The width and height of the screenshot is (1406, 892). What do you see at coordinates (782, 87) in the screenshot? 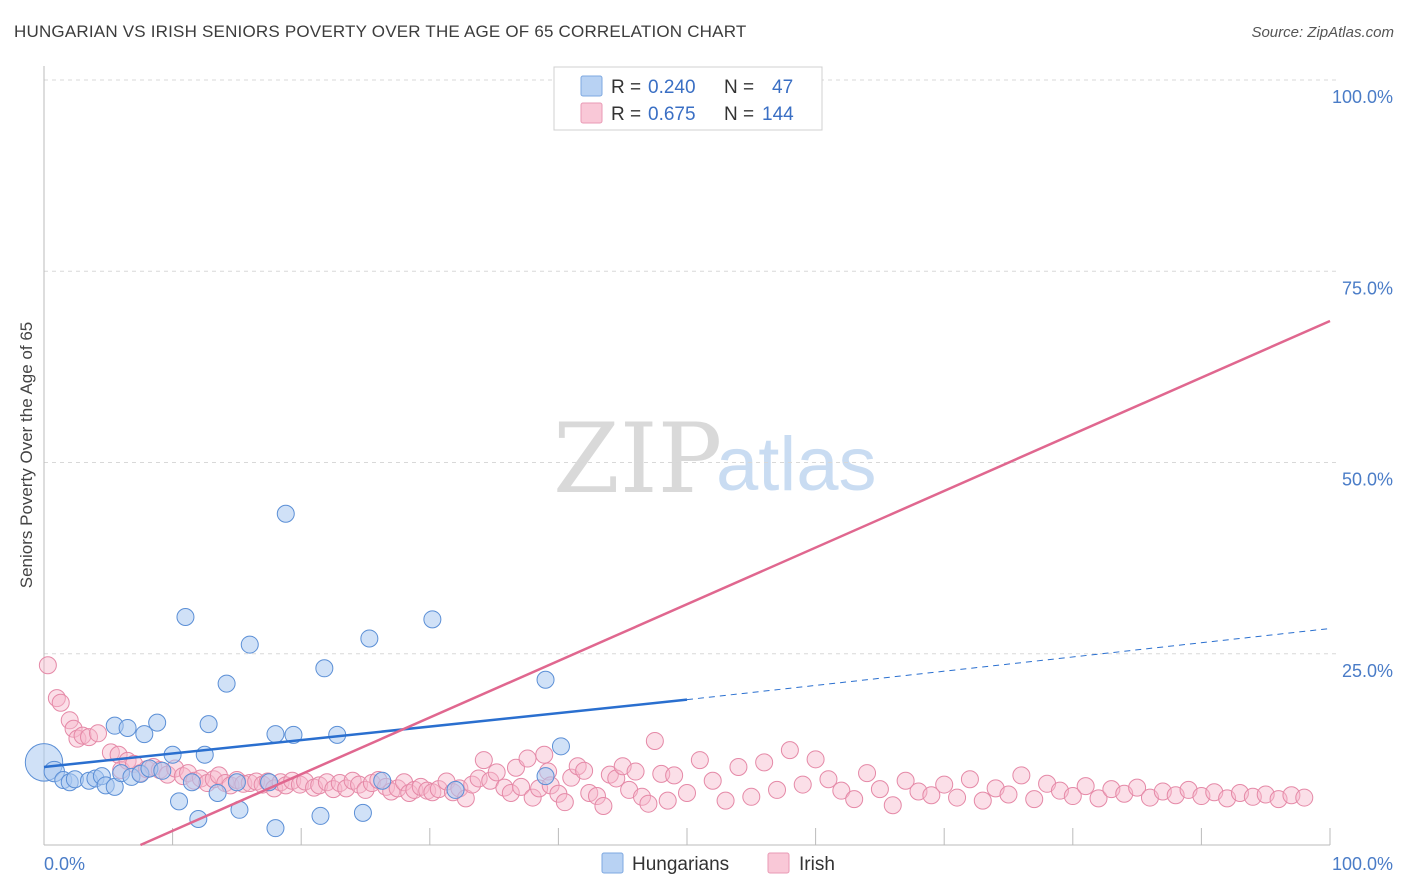
I see `legend-n-value: 47` at bounding box center [782, 87].